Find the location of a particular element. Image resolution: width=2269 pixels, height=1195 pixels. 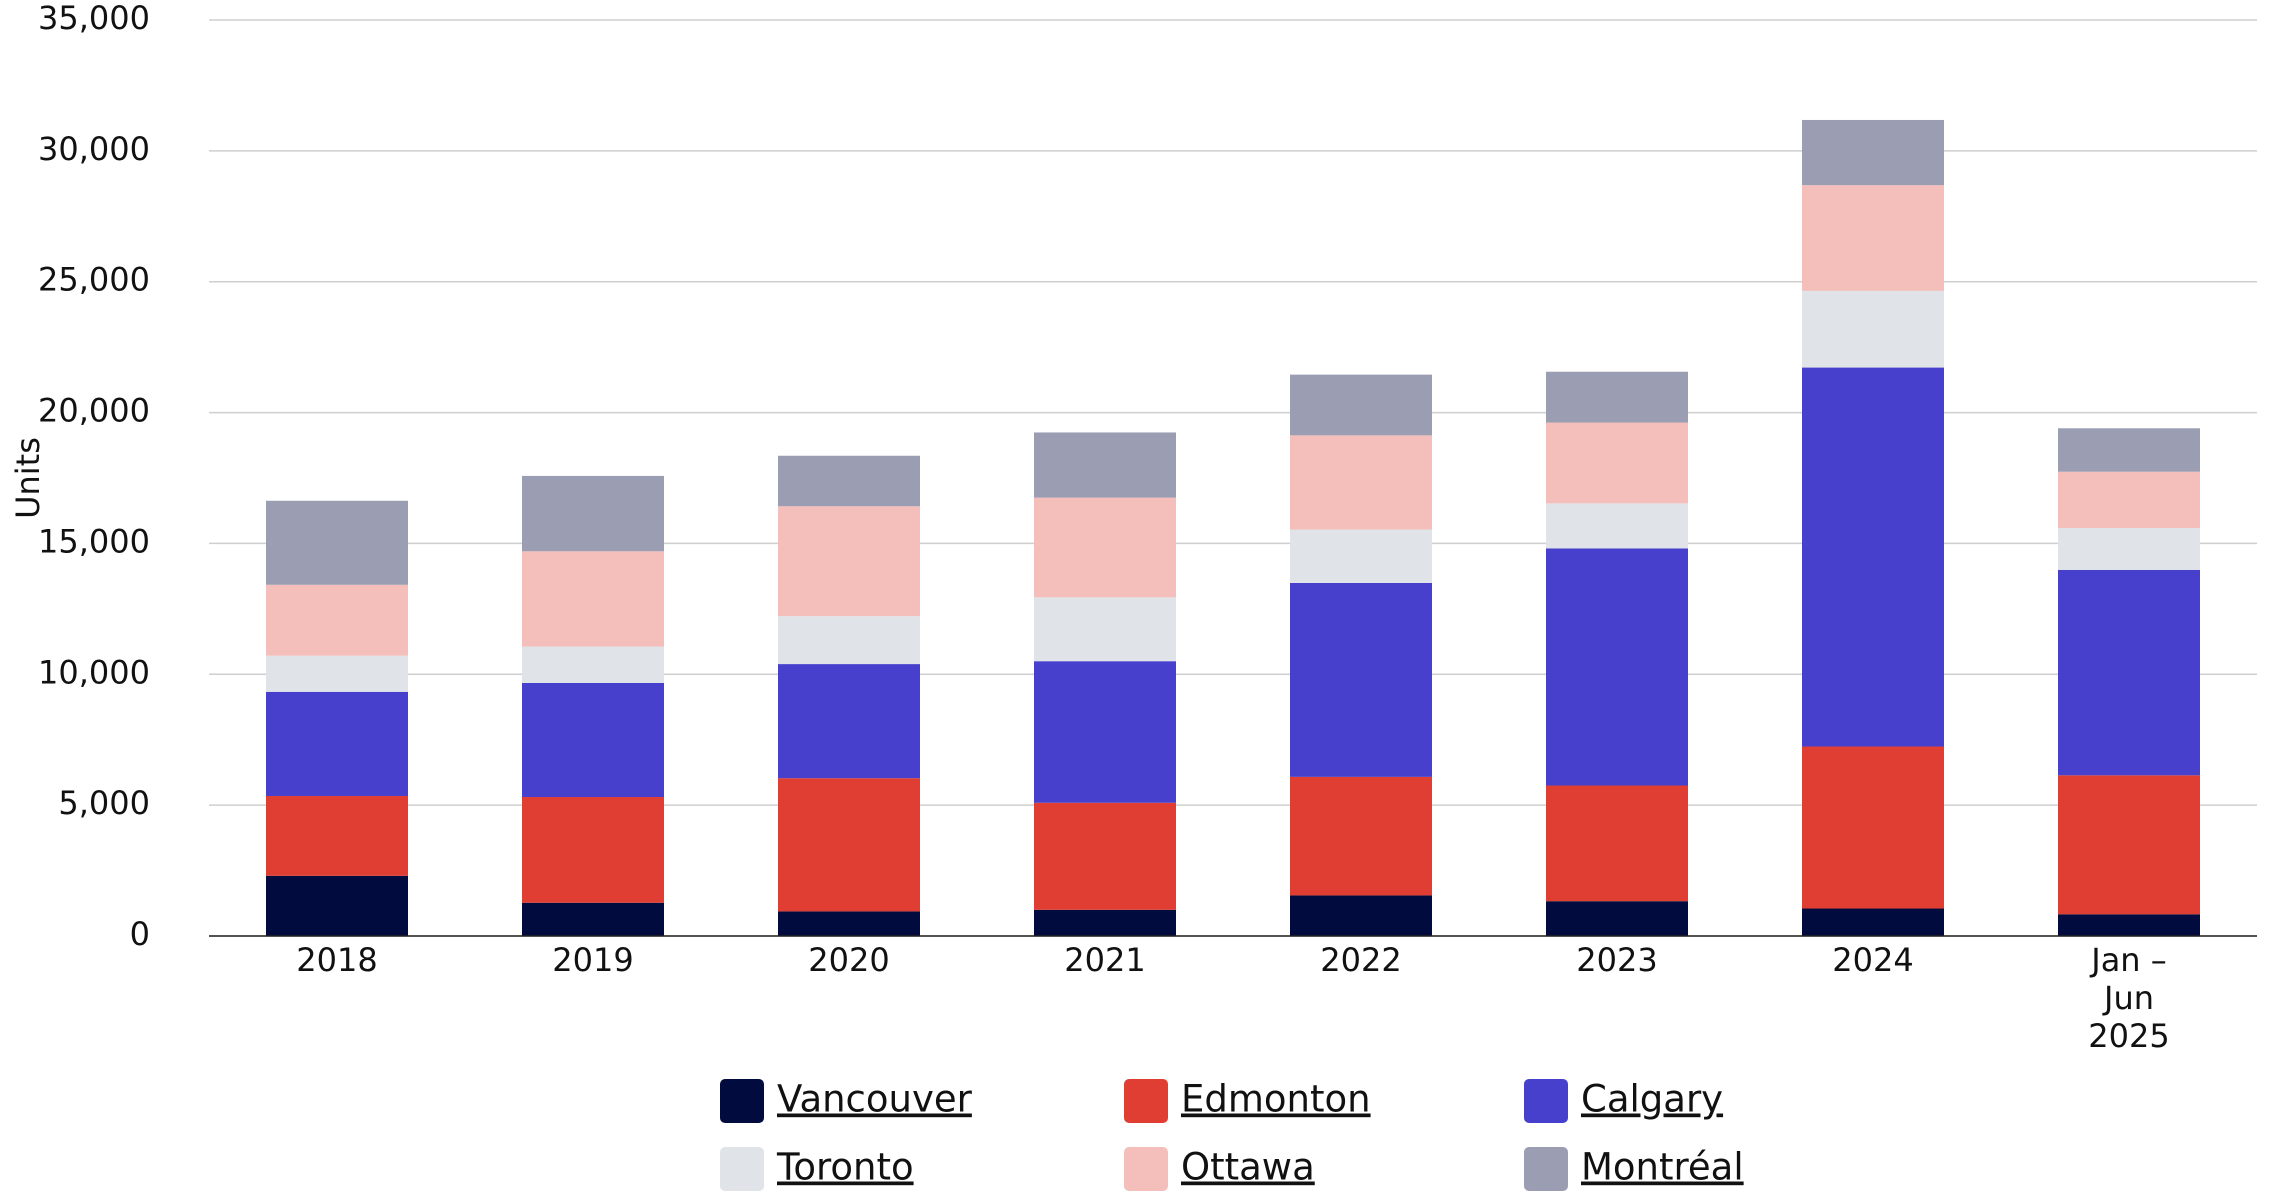

x-tick-label: 2018 is located at coordinates (336, 960).